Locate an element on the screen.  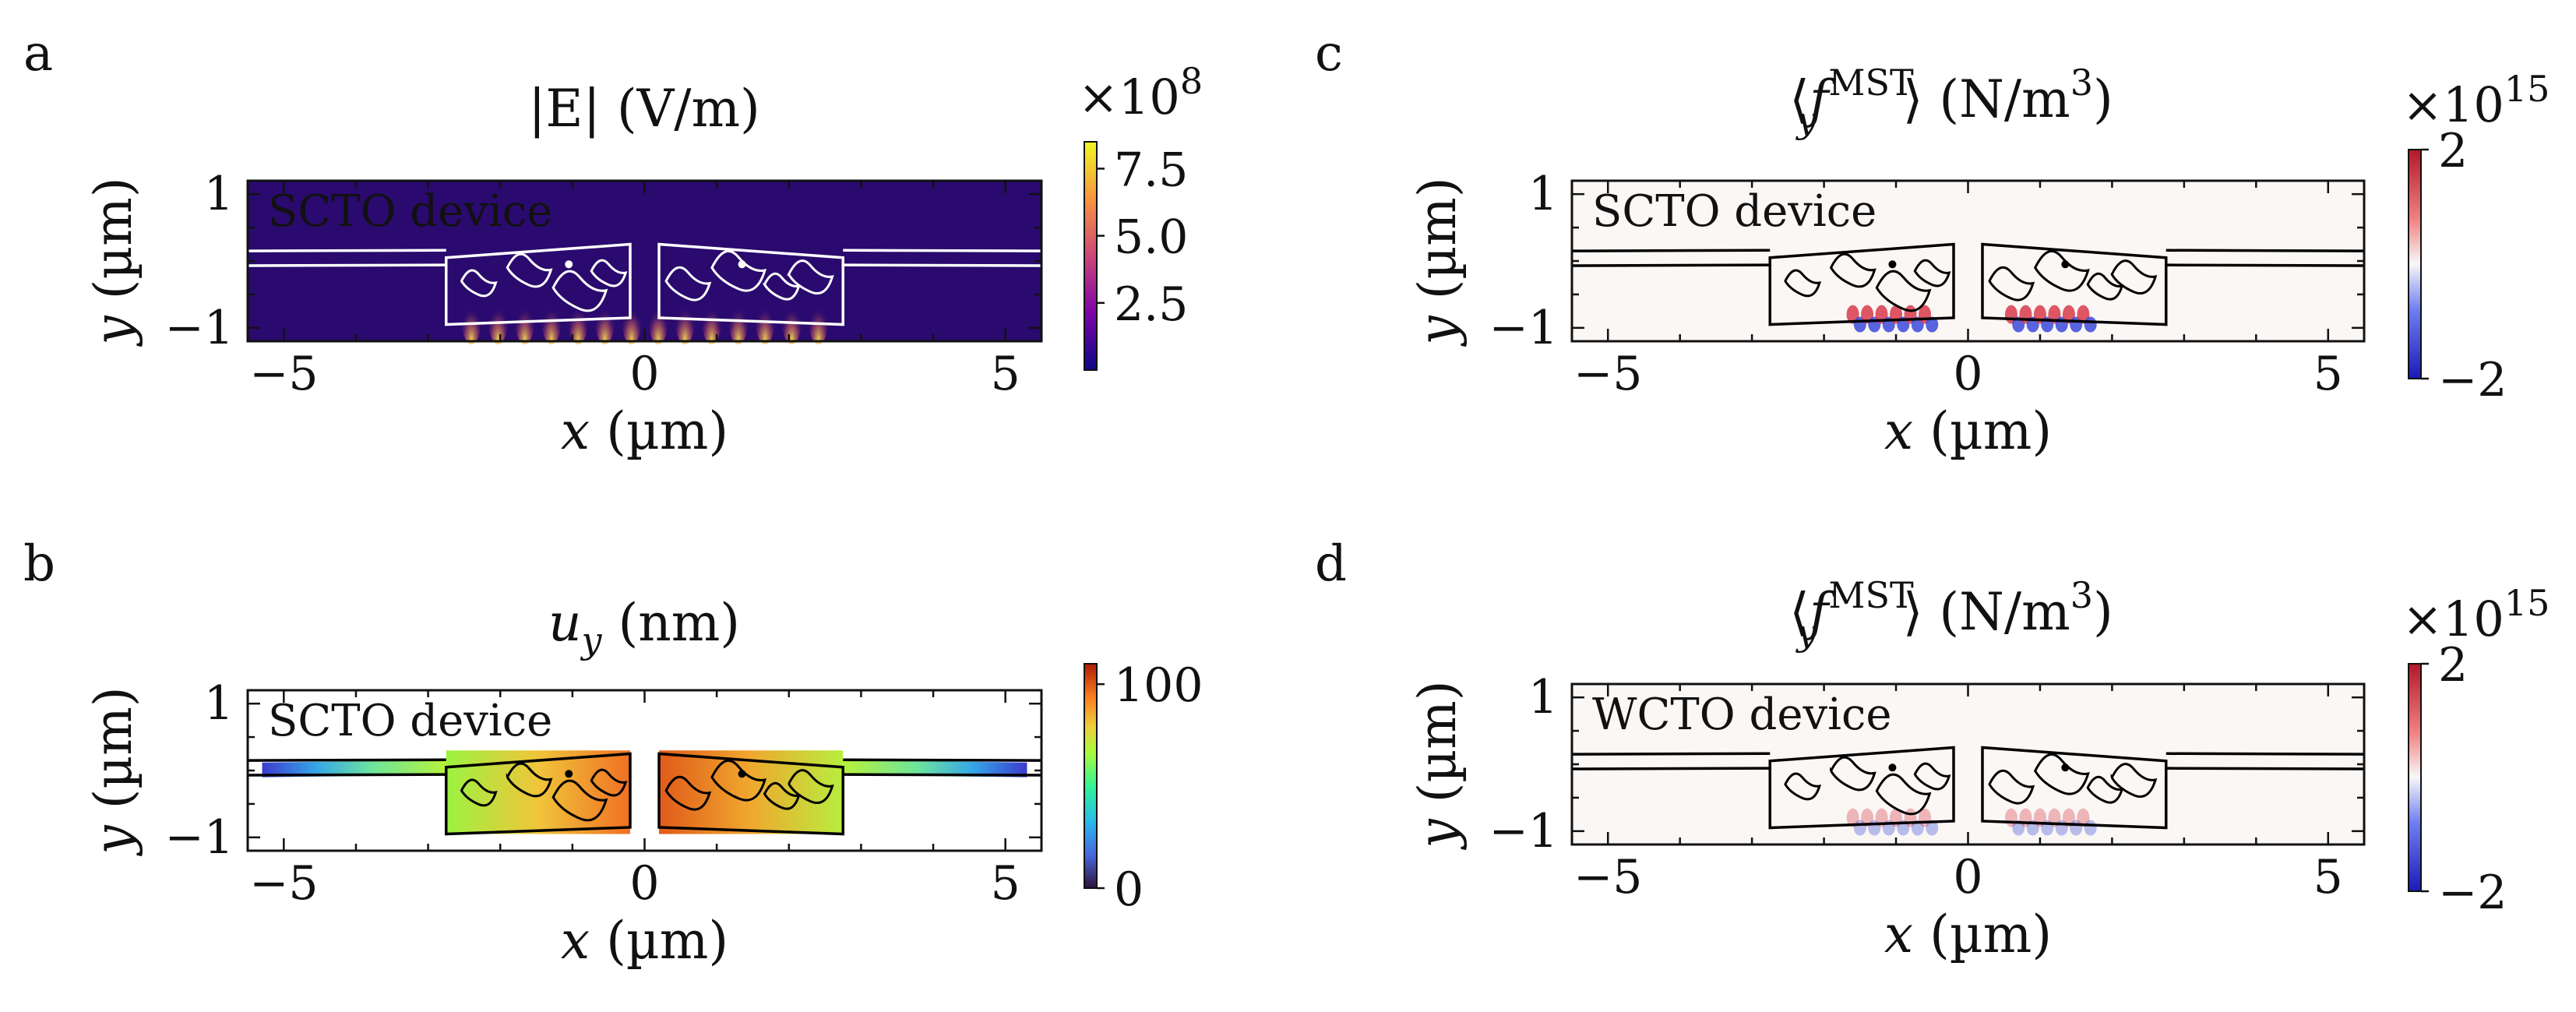
plot-background is located at coordinates (644, 261).